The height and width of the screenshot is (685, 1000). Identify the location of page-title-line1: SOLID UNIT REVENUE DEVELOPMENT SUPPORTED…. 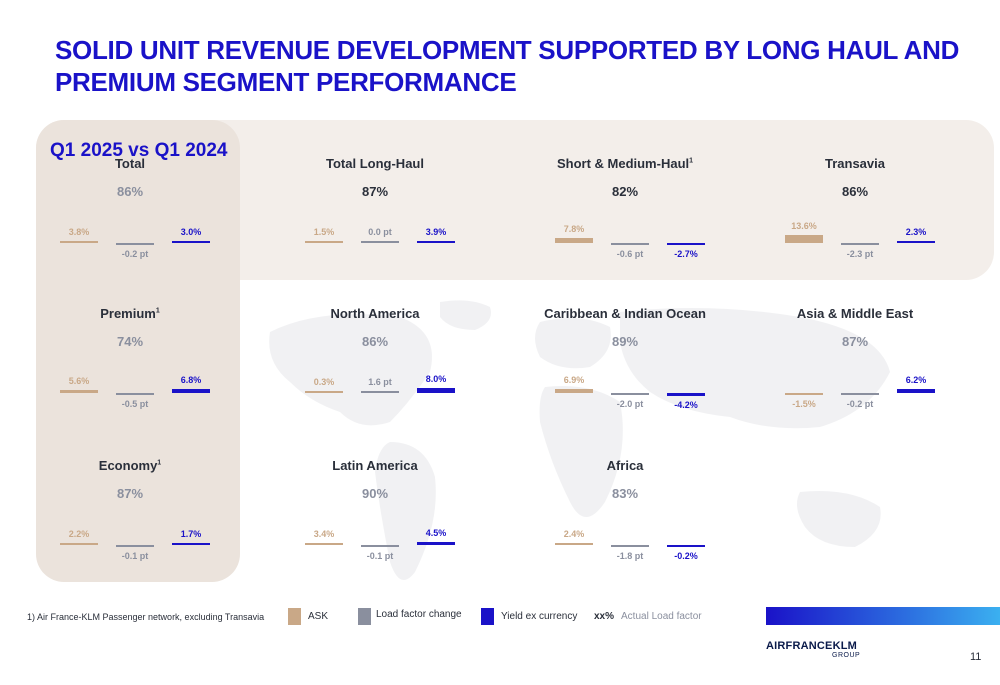
(507, 50).